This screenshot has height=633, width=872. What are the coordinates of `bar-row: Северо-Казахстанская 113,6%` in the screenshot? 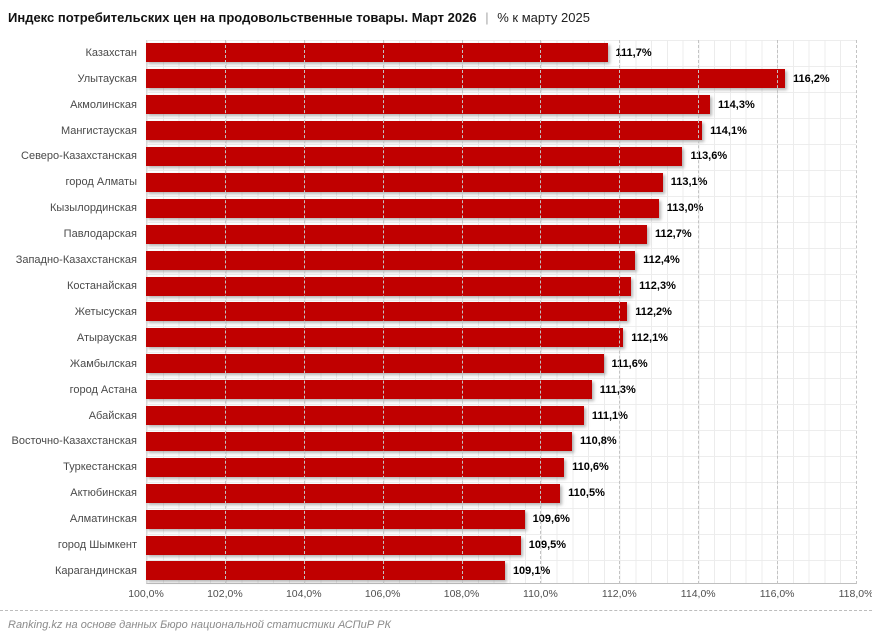 It's located at (438, 157).